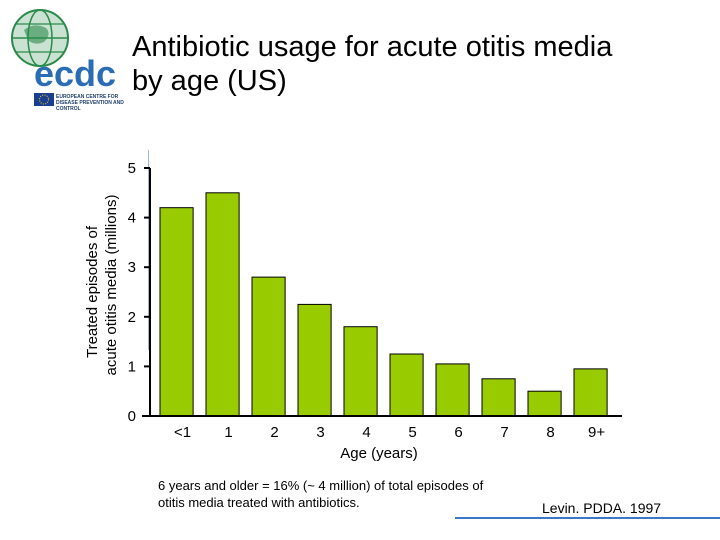 This screenshot has width=720, height=540. What do you see at coordinates (504, 432) in the screenshot?
I see `x-tick-label: 7` at bounding box center [504, 432].